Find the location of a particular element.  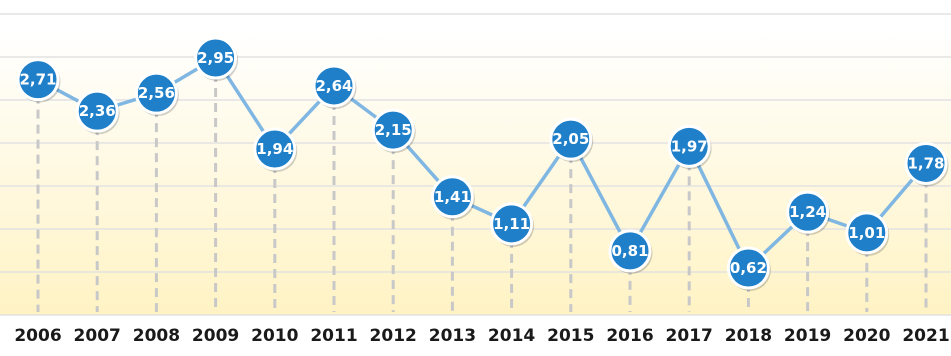

x-tick-label: 2007 is located at coordinates (97, 336).